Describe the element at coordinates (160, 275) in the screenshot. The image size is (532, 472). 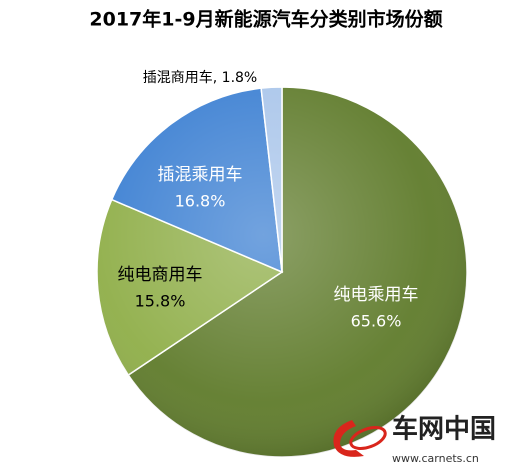
I see `slice-label: 纯电商用车` at that location.